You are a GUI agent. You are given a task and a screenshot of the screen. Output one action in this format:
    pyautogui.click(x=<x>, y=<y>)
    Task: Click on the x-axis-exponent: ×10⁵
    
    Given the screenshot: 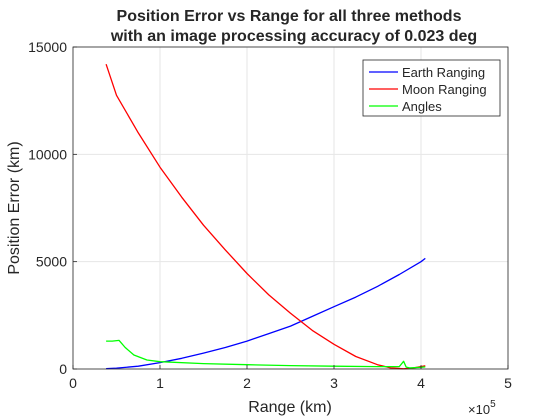 What is the action you would take?
    pyautogui.click(x=482, y=408)
    